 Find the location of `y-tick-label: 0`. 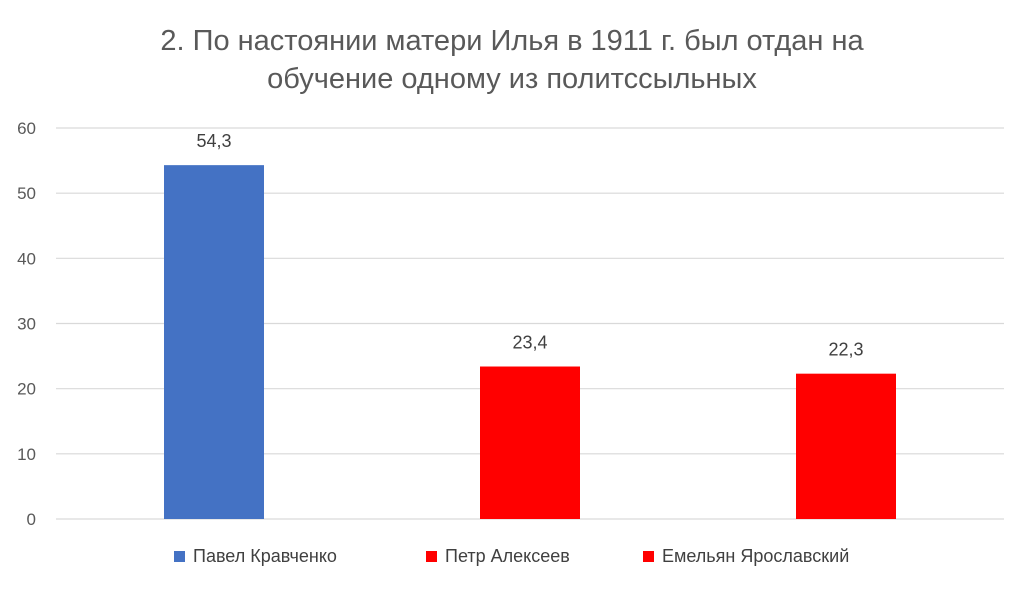

y-tick-label: 0 is located at coordinates (31, 519).